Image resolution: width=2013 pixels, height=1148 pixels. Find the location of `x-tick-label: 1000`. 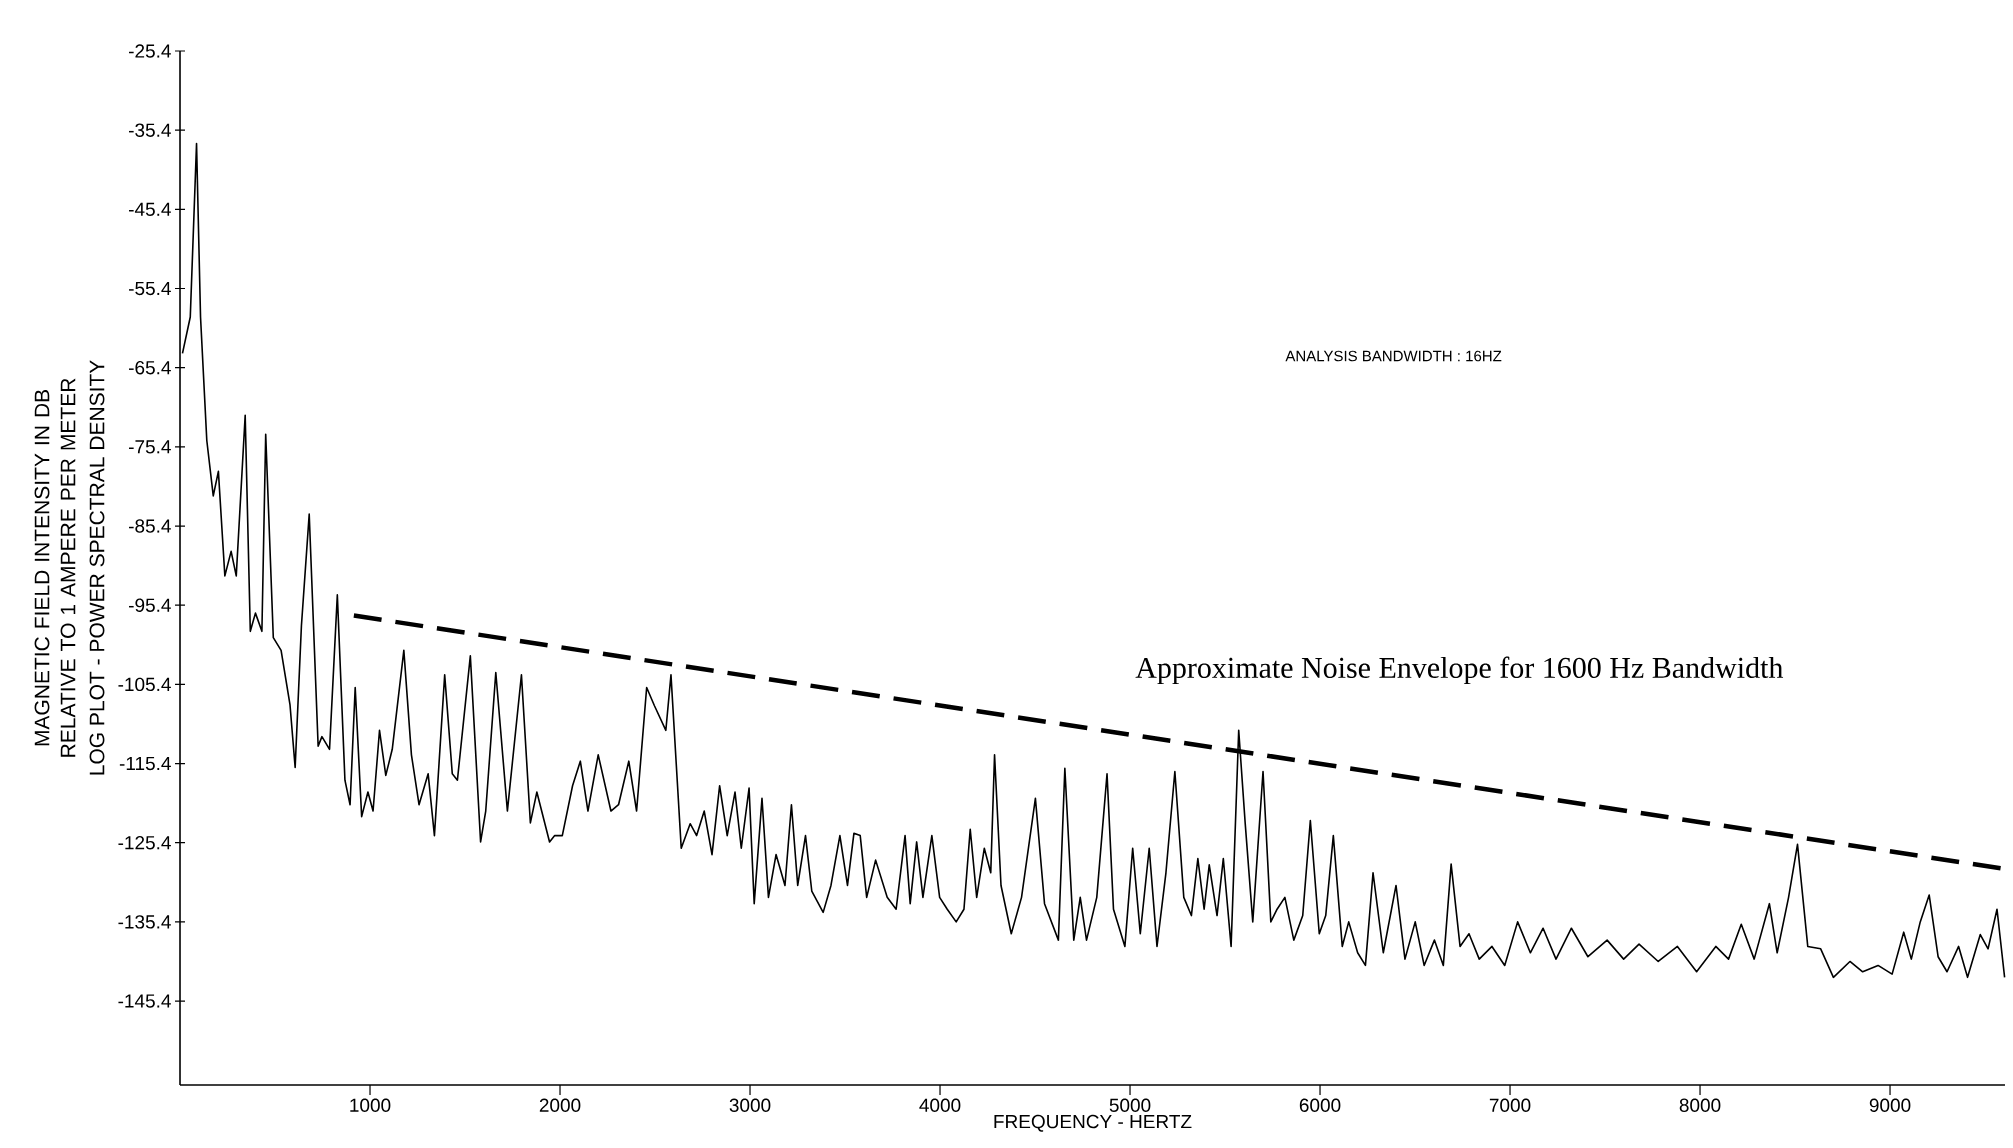

x-tick-label: 1000 is located at coordinates (370, 1105).